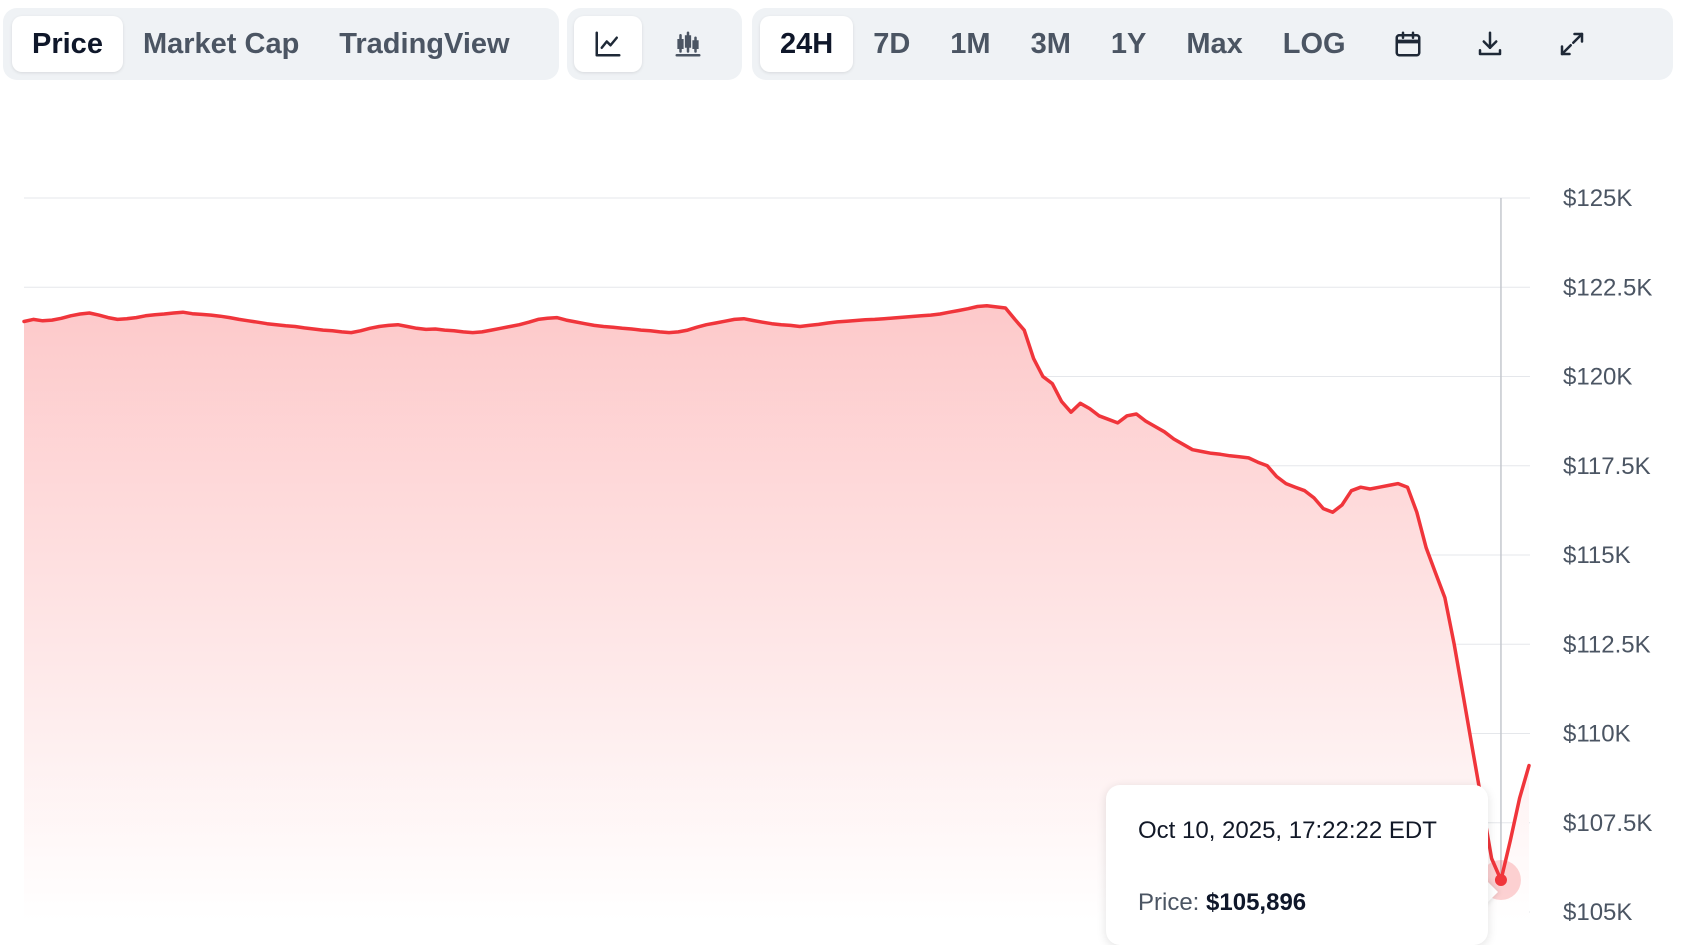 Image resolution: width=1698 pixels, height=945 pixels. What do you see at coordinates (1597, 377) in the screenshot?
I see `y-tick-label: $120K` at bounding box center [1597, 377].